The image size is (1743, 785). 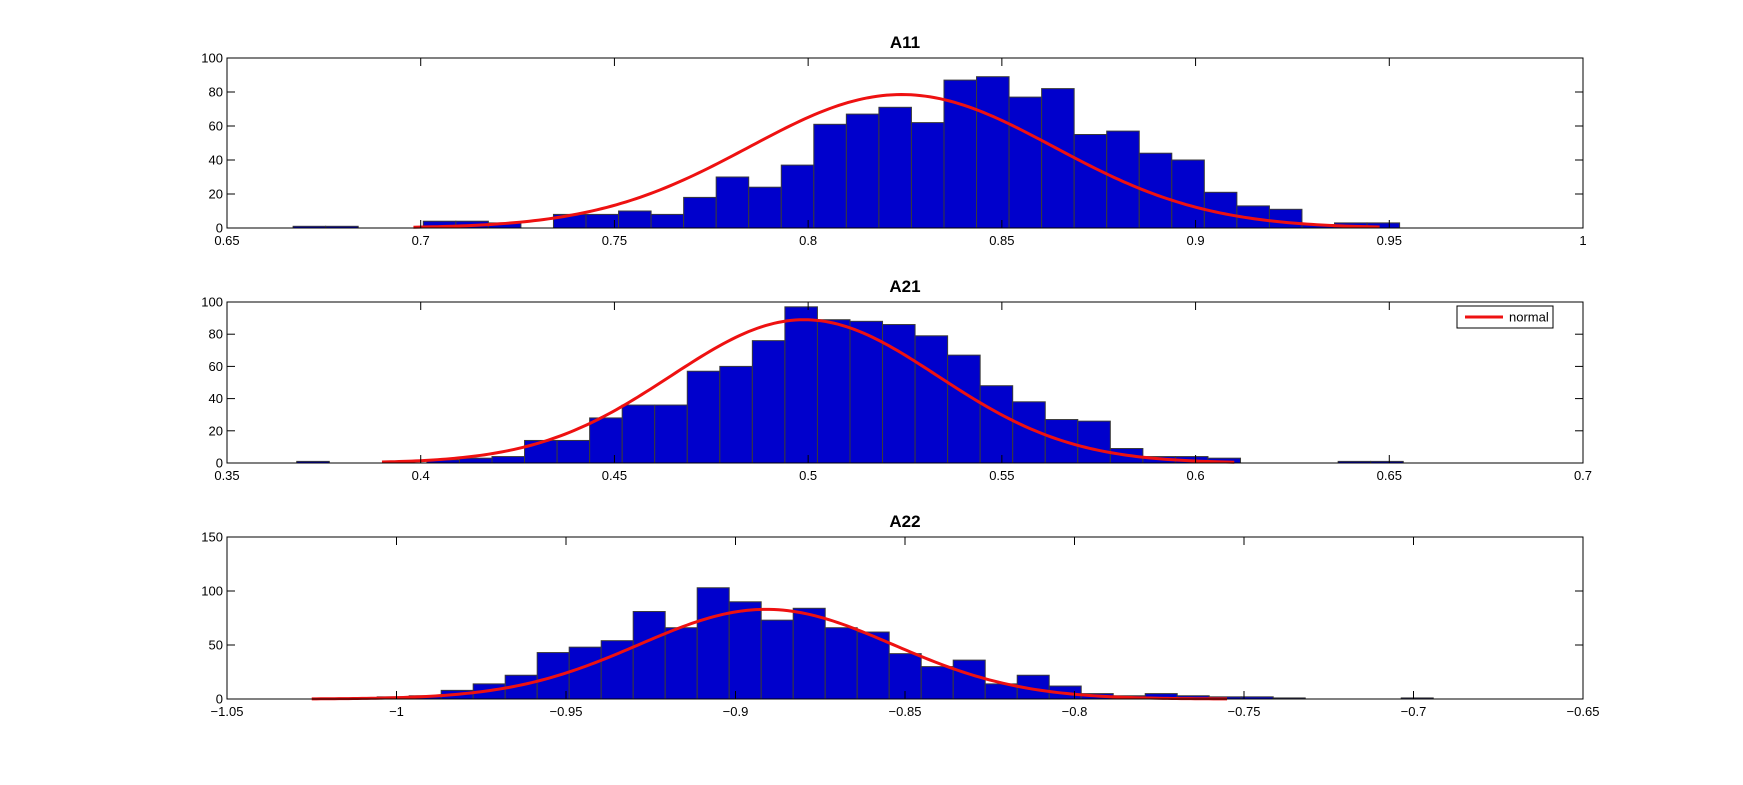 What do you see at coordinates (227, 711) in the screenshot?
I see `x-tick-label: −1.05` at bounding box center [227, 711].